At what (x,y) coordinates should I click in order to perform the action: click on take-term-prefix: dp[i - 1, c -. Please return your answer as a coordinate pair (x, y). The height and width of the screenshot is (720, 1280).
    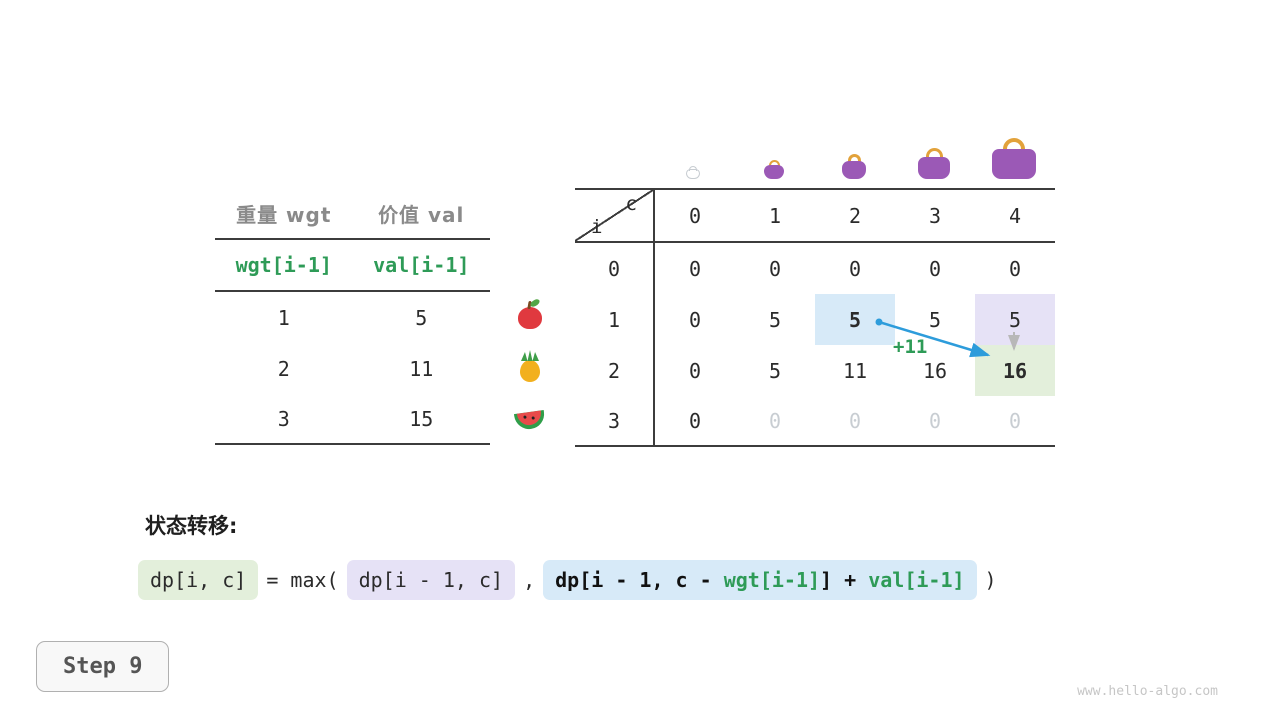
    Looking at the image, I should click on (639, 580).